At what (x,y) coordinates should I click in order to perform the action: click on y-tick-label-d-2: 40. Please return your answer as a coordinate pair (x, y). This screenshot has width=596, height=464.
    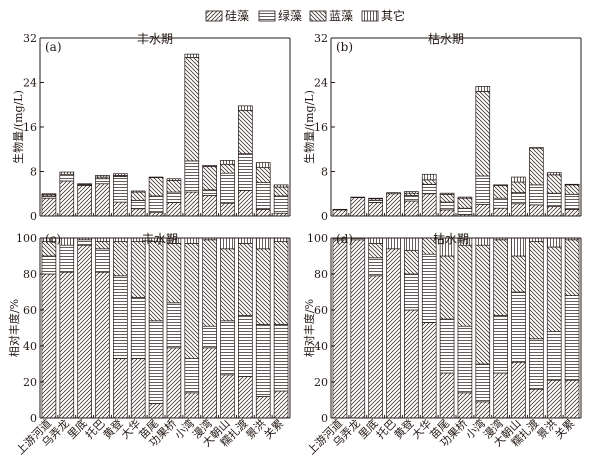
    Looking at the image, I should click on (321, 346).